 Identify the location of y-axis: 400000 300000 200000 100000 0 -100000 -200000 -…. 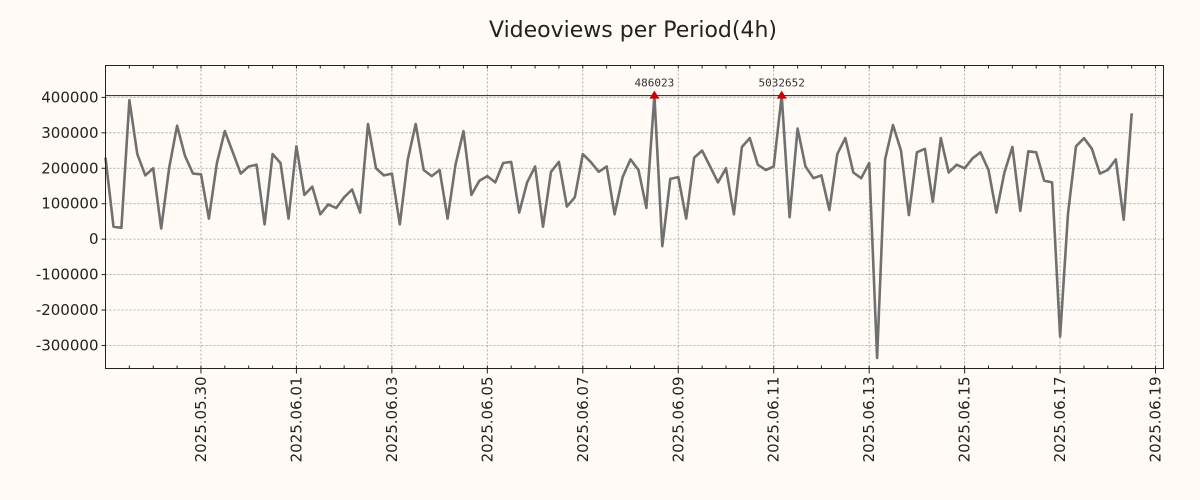
(71, 221).